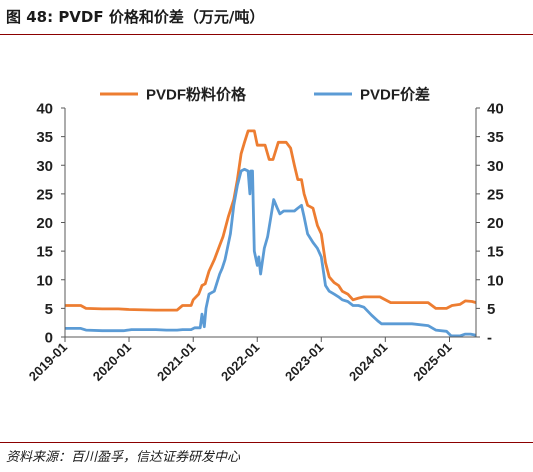 This screenshot has width=533, height=472. What do you see at coordinates (44, 194) in the screenshot?
I see `y-left-tick-label: 25` at bounding box center [44, 194].